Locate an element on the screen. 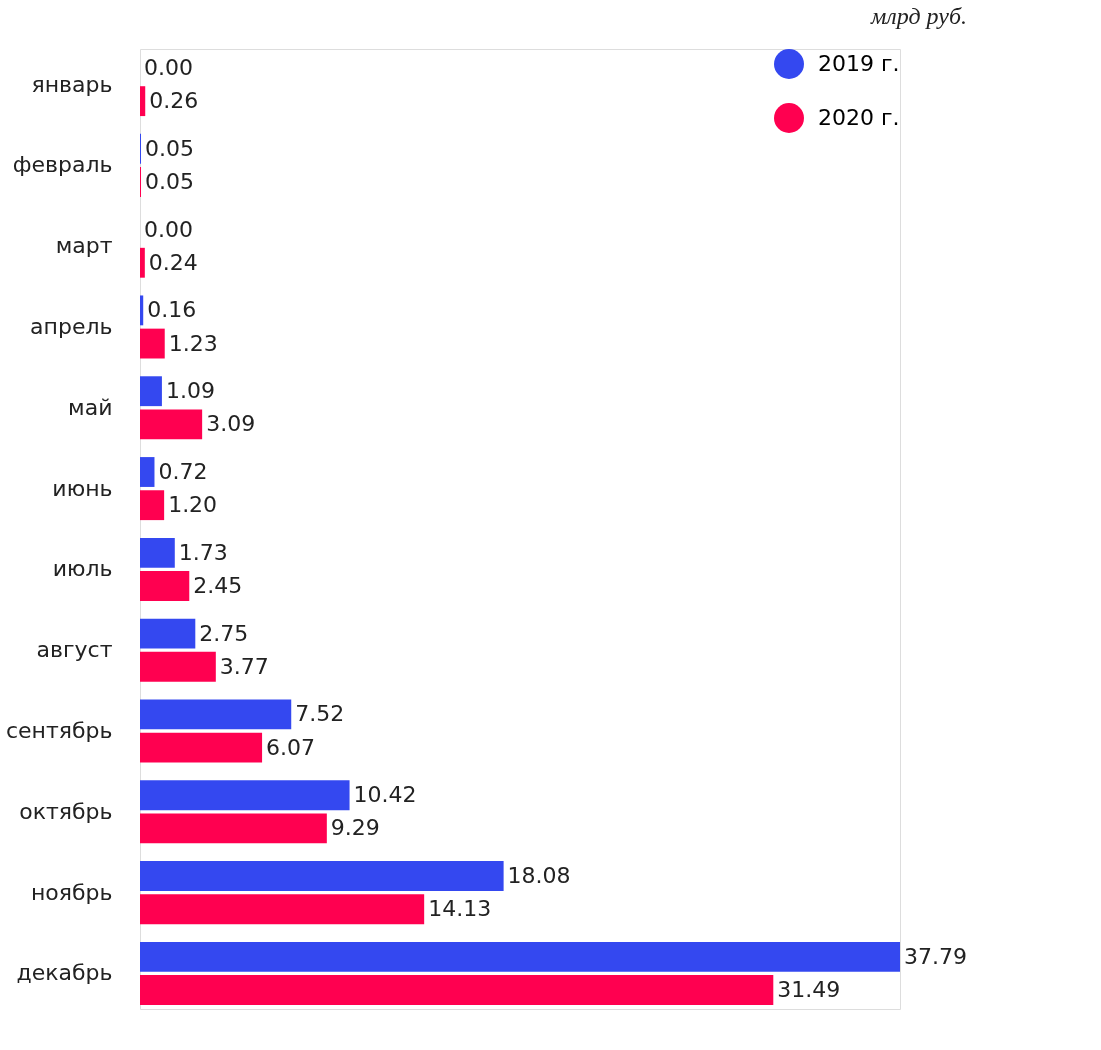 This screenshot has height=1050, width=1101. y-tick-label: июнь is located at coordinates (82, 488).